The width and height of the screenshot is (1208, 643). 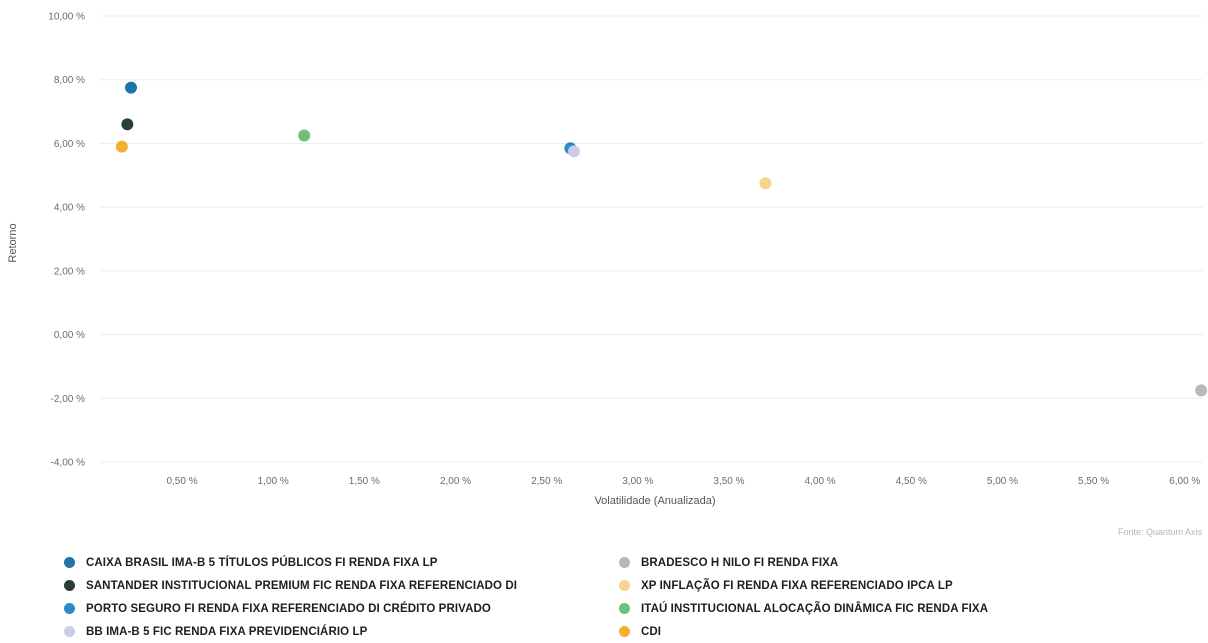 What do you see at coordinates (455, 481) in the screenshot?
I see `x-tick-label: 2,00 %` at bounding box center [455, 481].